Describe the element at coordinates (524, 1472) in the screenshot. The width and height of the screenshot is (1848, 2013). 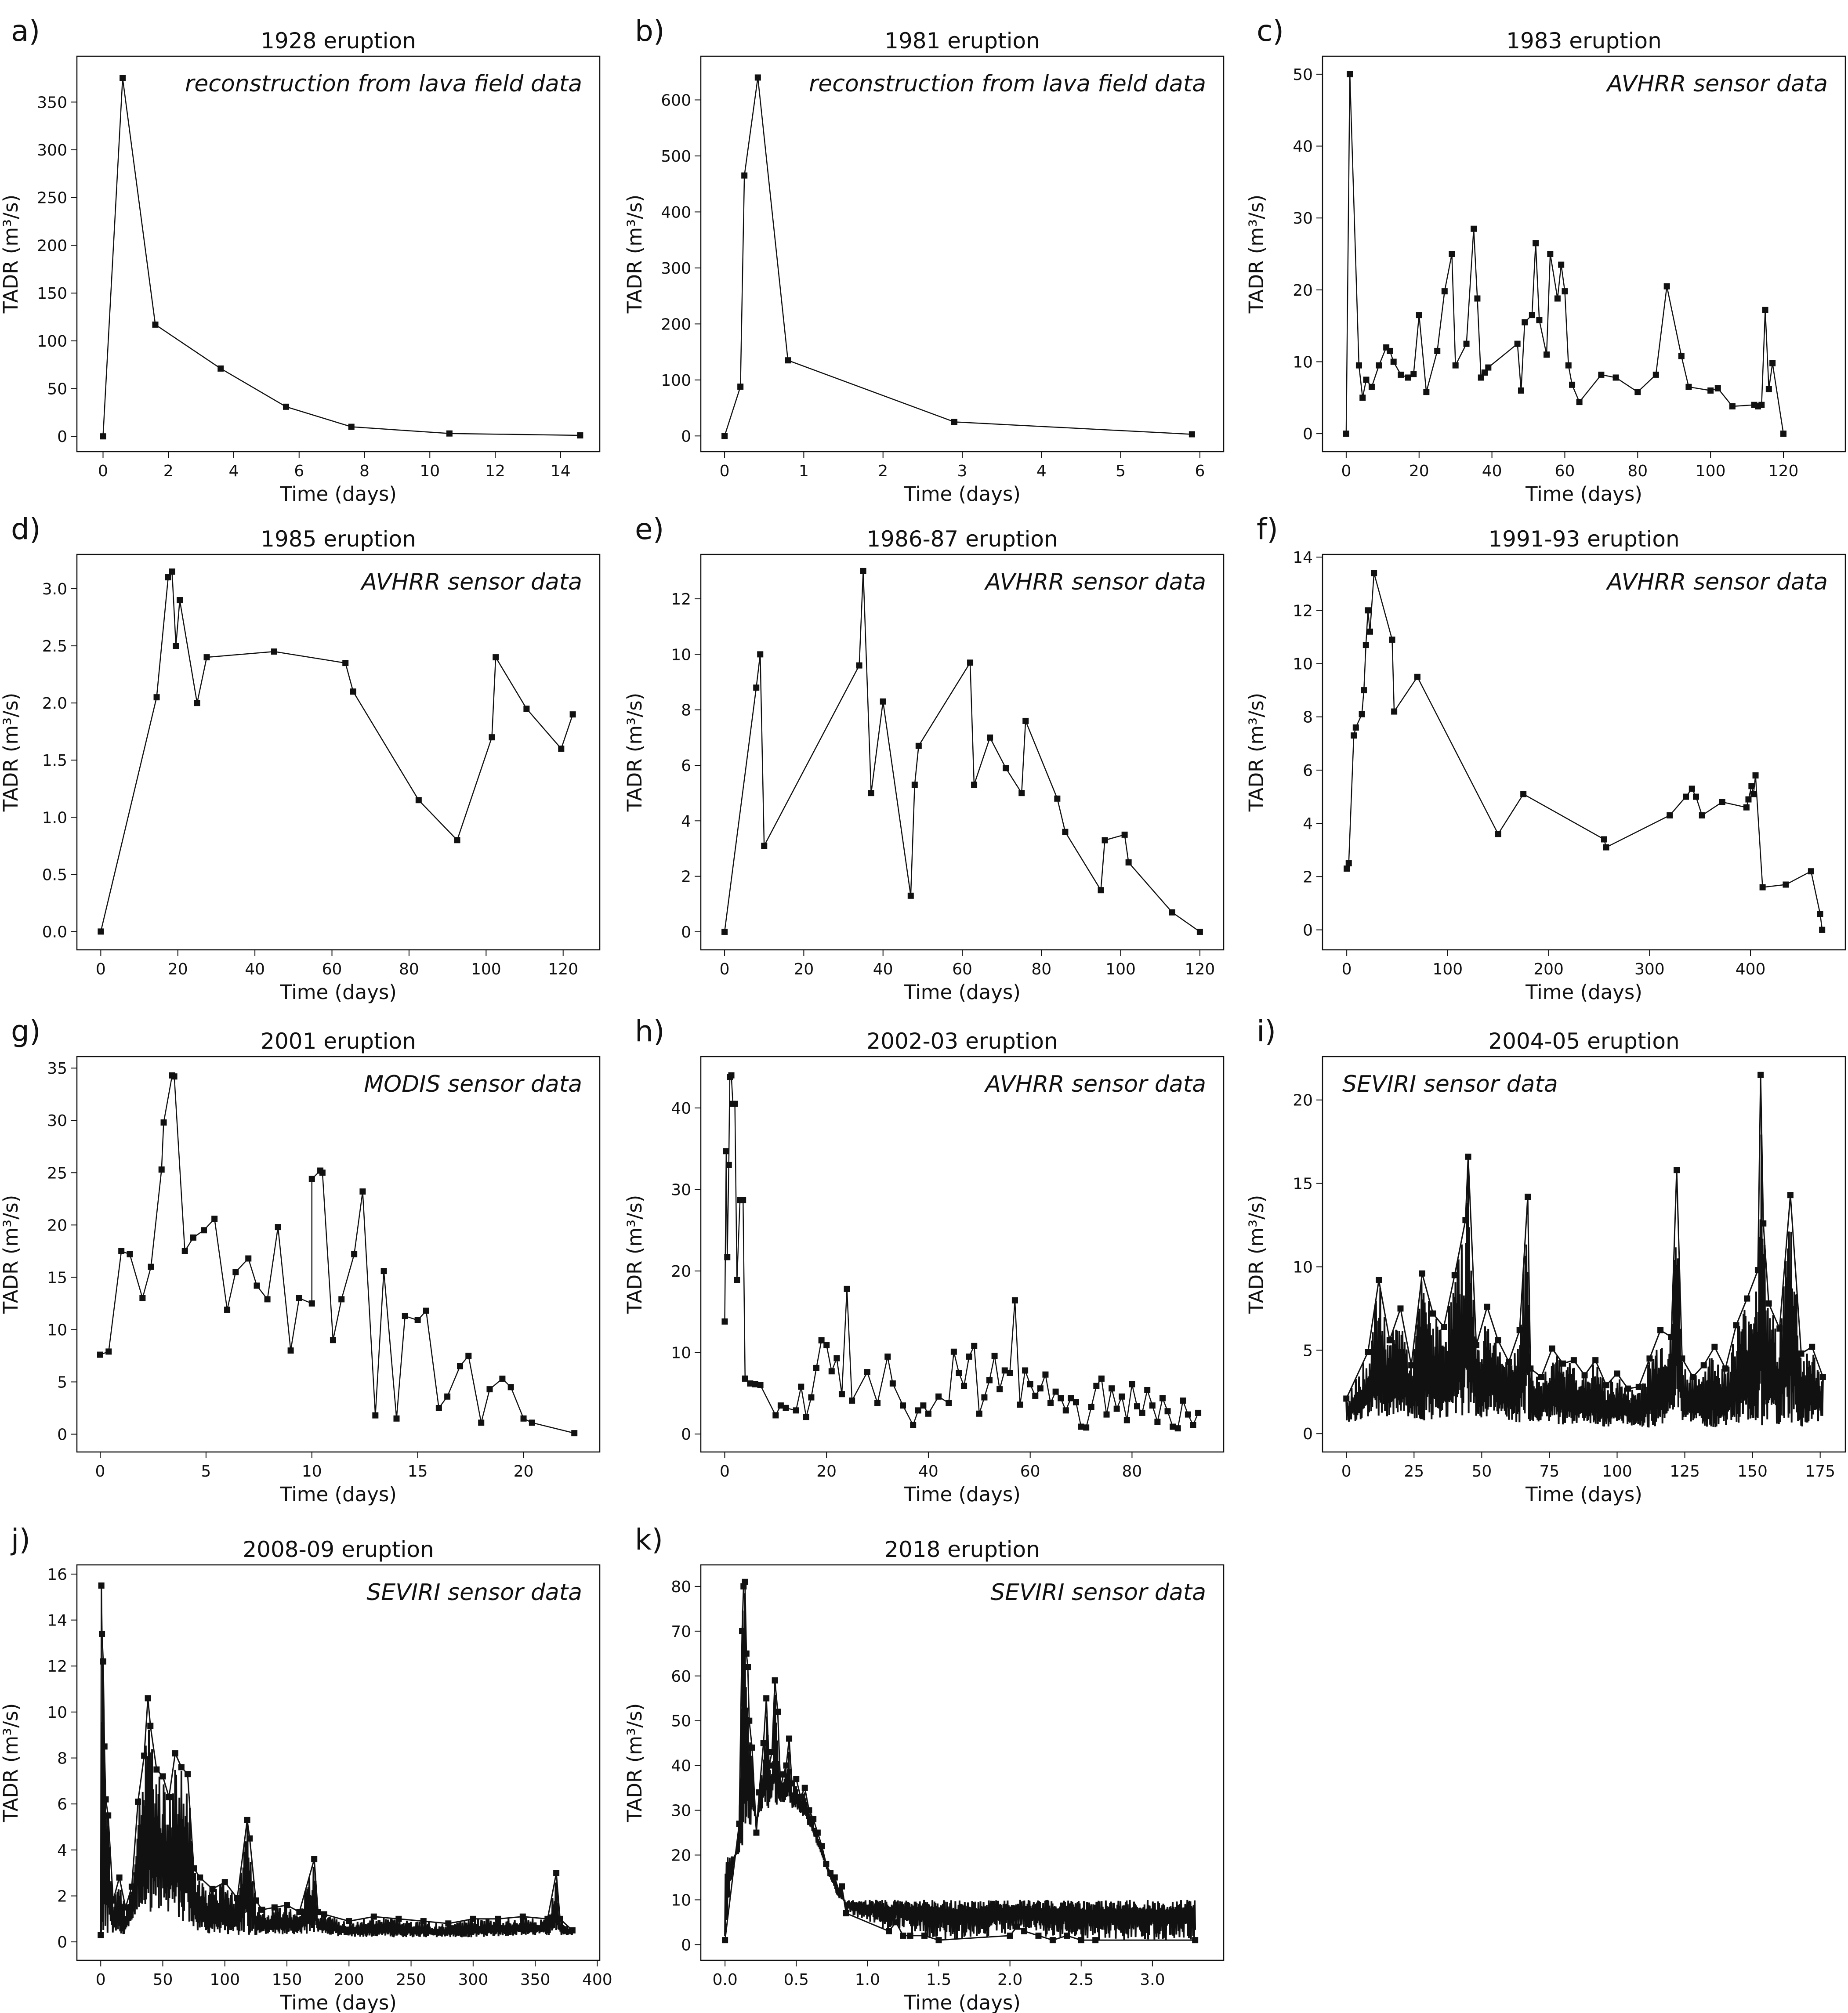
I see `x-tick-label: 20` at that location.